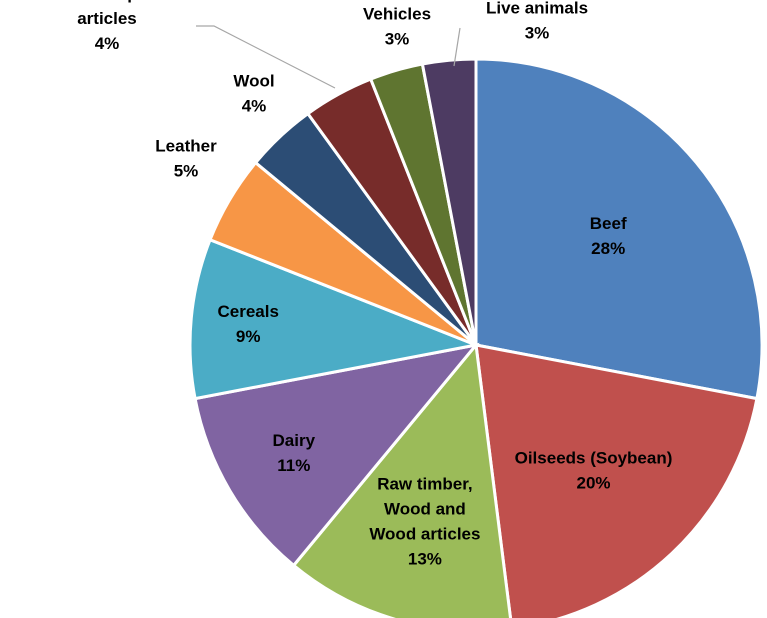 The image size is (767, 618). Describe the element at coordinates (593, 483) in the screenshot. I see `slice-value-label-1: 20%` at that location.